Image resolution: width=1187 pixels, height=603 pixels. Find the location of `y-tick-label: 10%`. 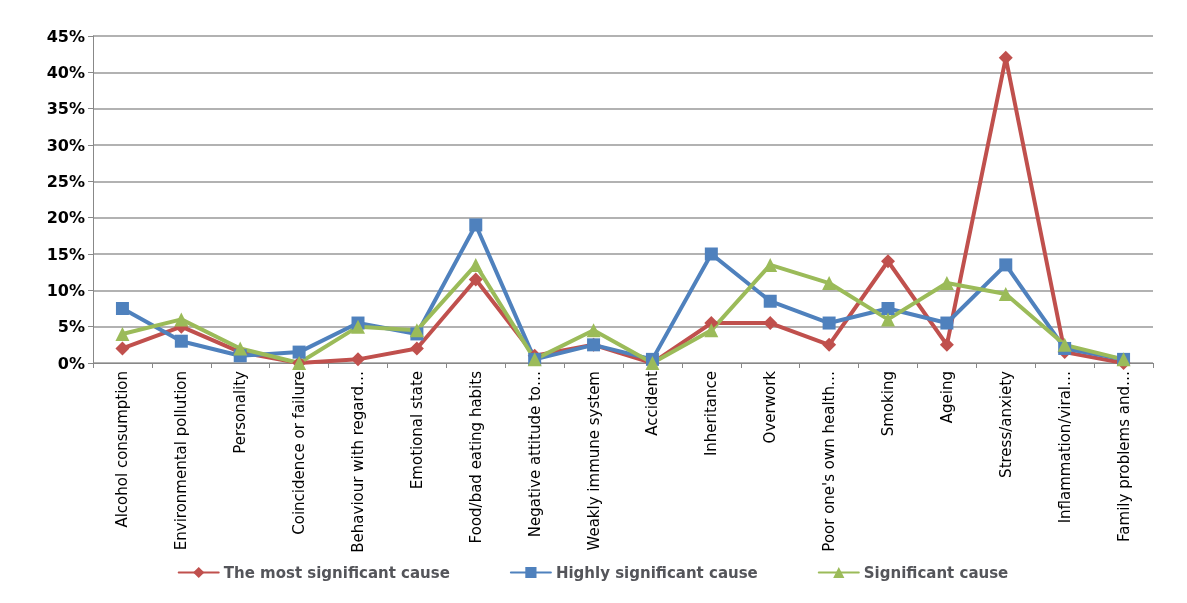

y-tick-label: 10% is located at coordinates (65, 290).